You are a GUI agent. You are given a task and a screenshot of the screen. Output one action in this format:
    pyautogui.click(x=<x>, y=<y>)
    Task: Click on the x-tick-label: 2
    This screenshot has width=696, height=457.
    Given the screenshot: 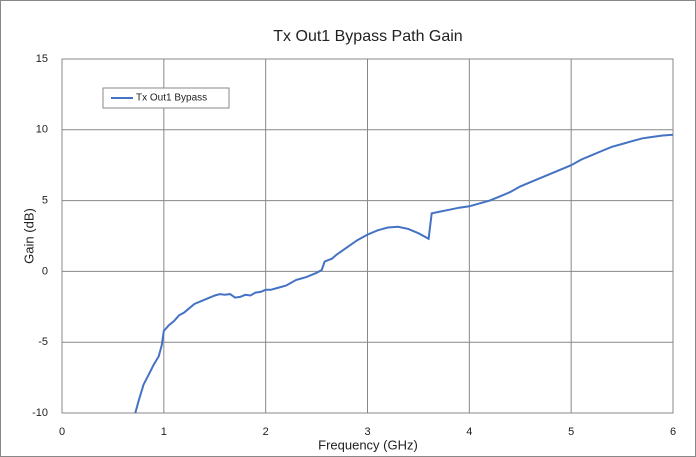 What is the action you would take?
    pyautogui.click(x=266, y=432)
    